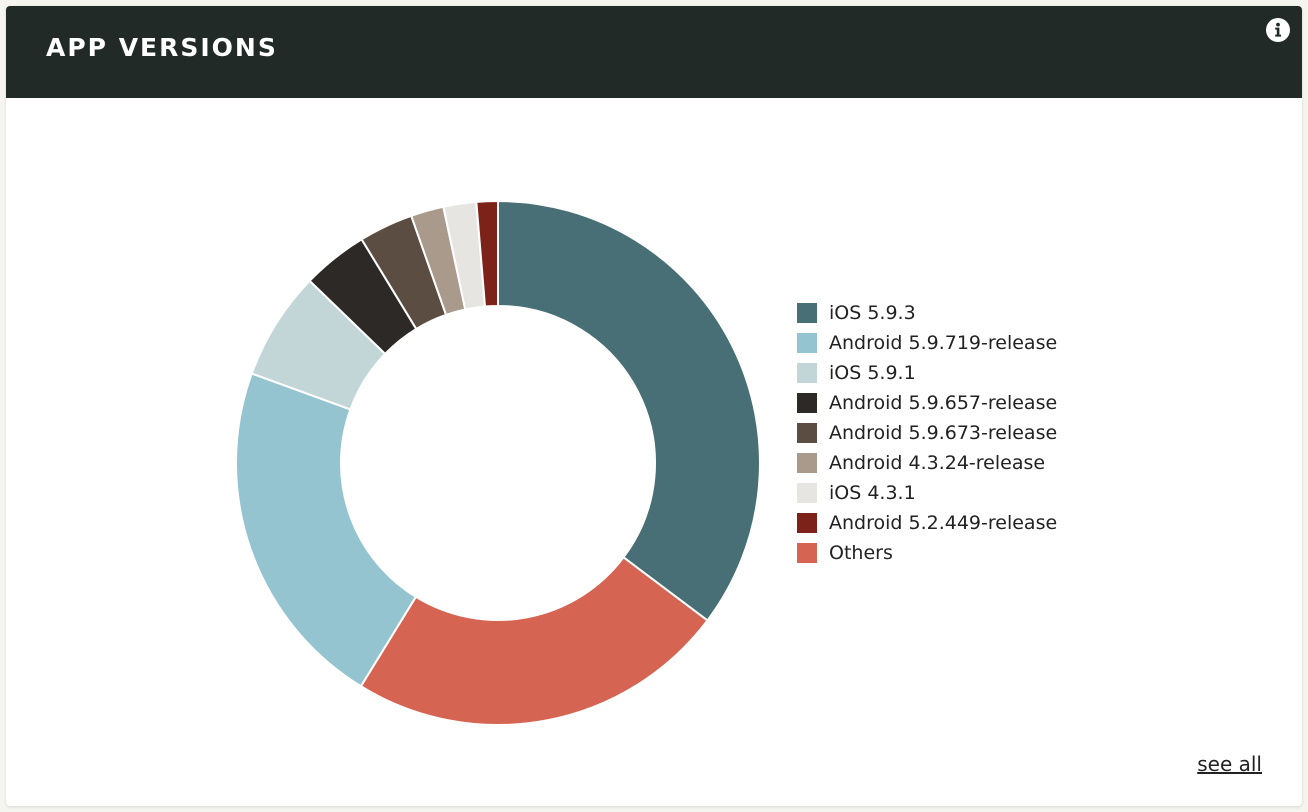  I want to click on legend-item-android-5-9-719-release: Android 5.9.719-release, so click(927, 343).